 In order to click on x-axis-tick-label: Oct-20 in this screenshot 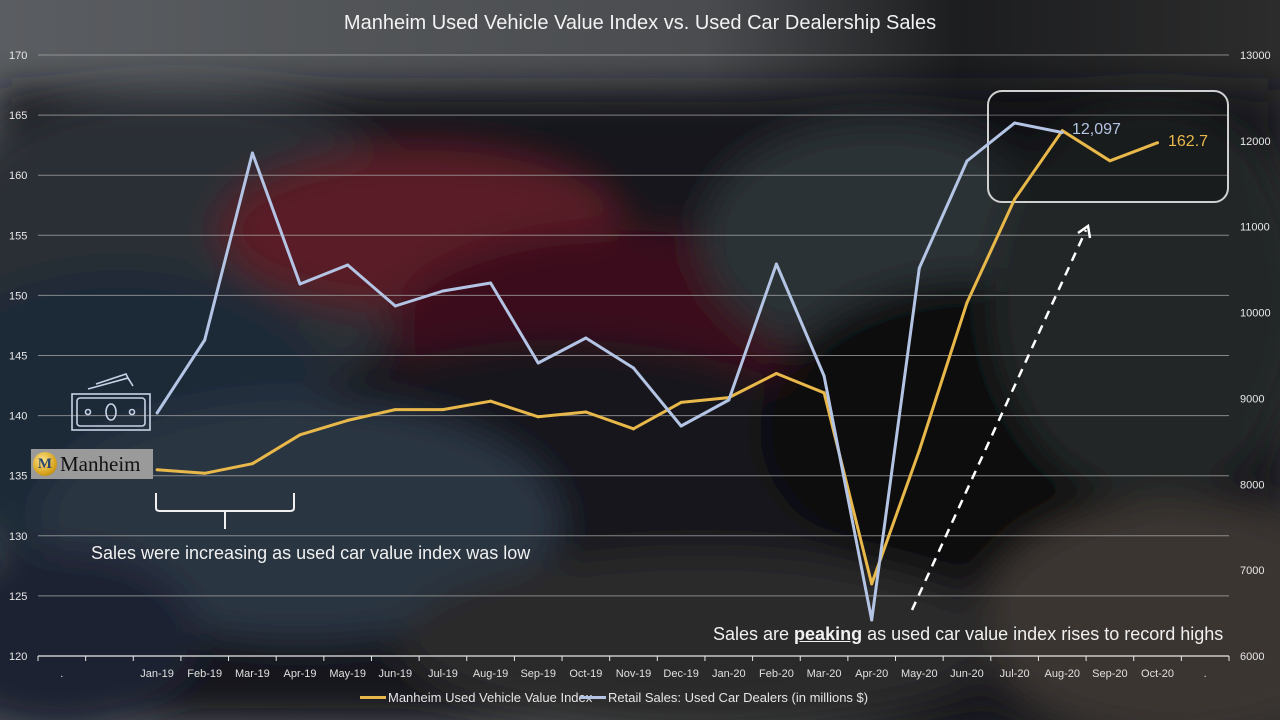, I will do `click(1157, 674)`.